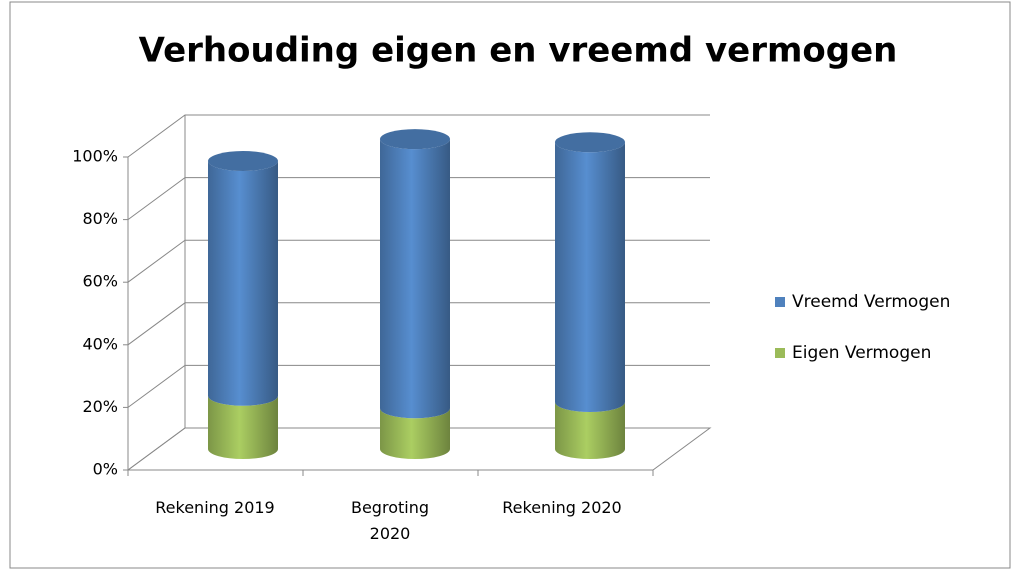  Describe the element at coordinates (100, 218) in the screenshot. I see `y-tick-label: 80%` at that location.